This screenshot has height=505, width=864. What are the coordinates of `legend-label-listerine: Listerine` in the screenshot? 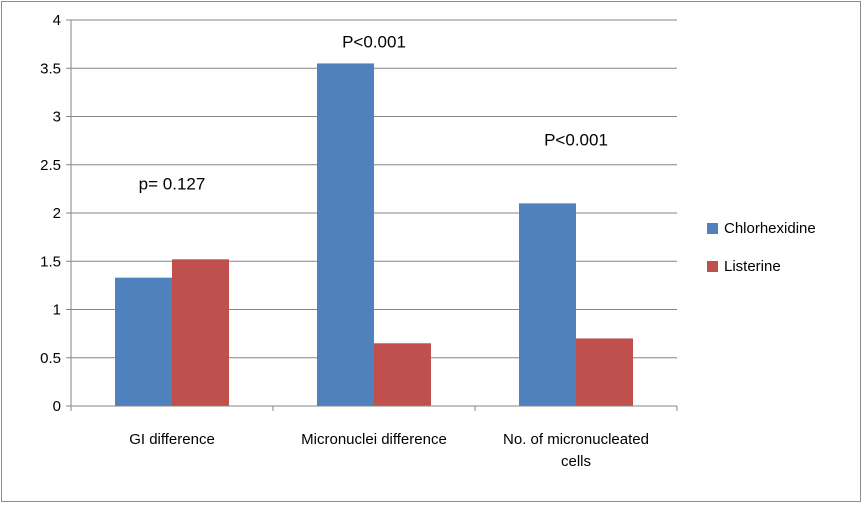 It's located at (752, 266).